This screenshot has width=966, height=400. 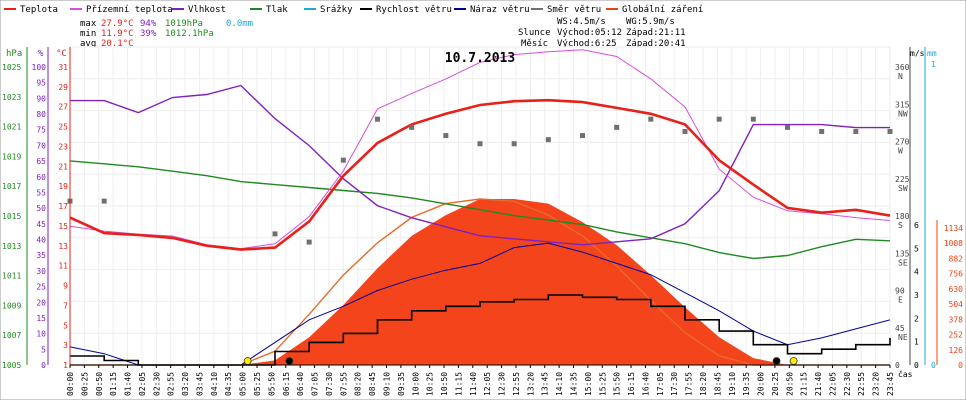 What do you see at coordinates (645, 384) in the screenshot?
I see `x-tick-label: 16:40` at bounding box center [645, 384].